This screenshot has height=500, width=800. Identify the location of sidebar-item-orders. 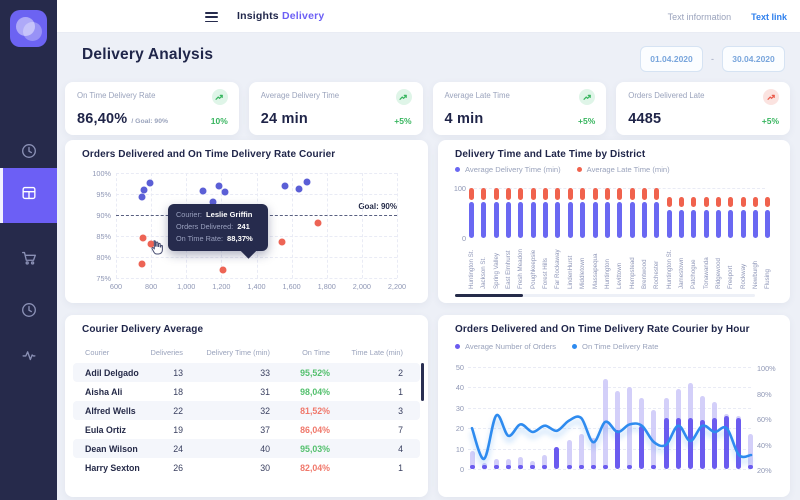
(28, 260).